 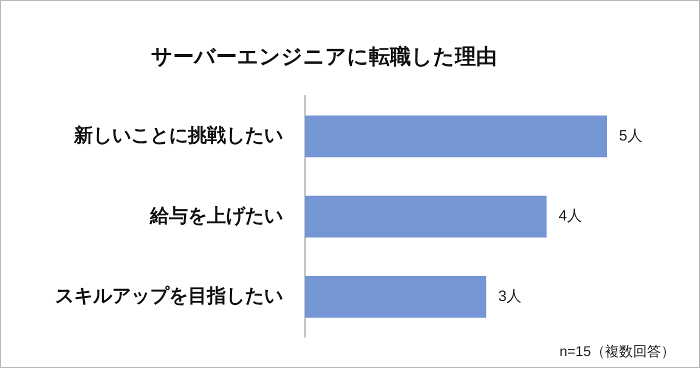 What do you see at coordinates (169, 296) in the screenshot?
I see `y-tick-label: スキルアップを目指したい` at bounding box center [169, 296].